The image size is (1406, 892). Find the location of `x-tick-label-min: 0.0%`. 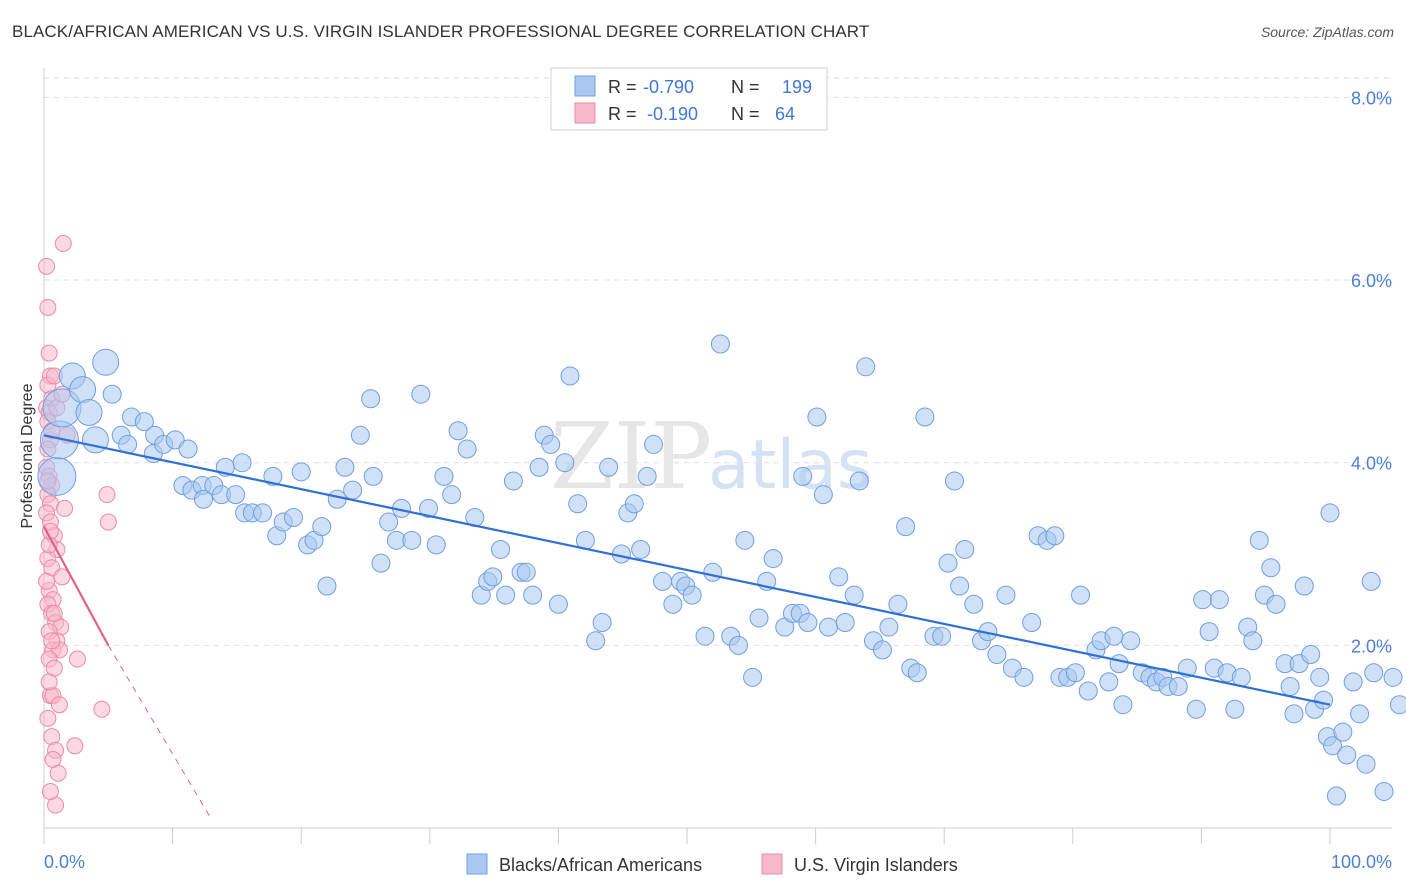

x-tick-label-min: 0.0% is located at coordinates (64, 862).